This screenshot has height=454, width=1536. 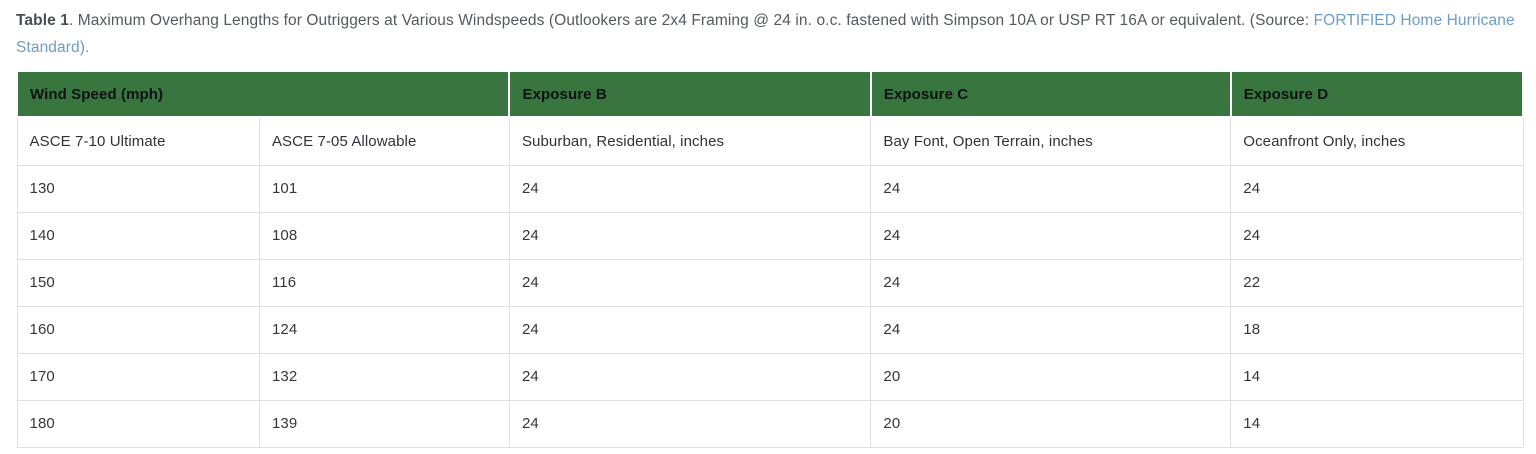 I want to click on table-row: 180 139 24 20 14, so click(x=770, y=423).